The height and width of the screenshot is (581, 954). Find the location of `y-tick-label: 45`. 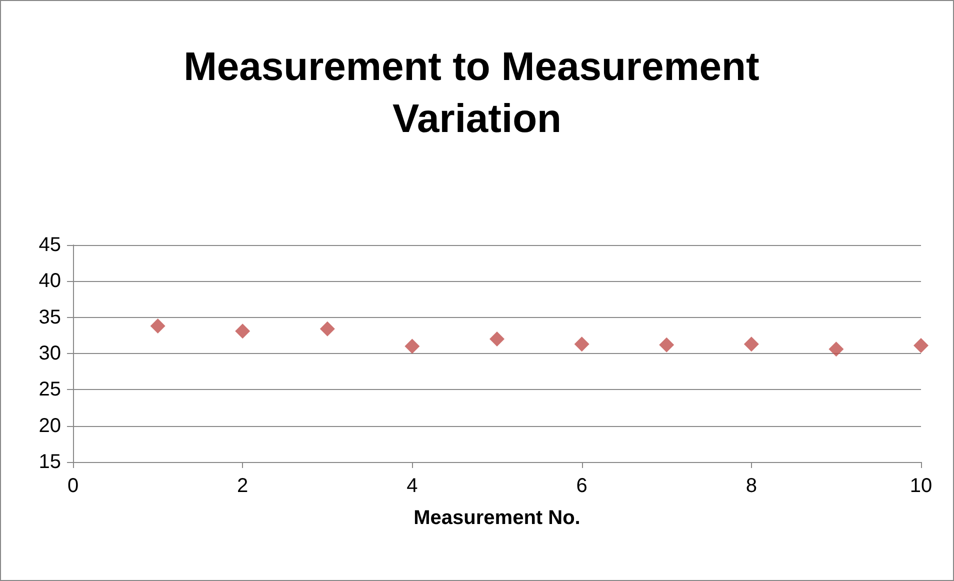

y-tick-label: 45 is located at coordinates (49, 245).